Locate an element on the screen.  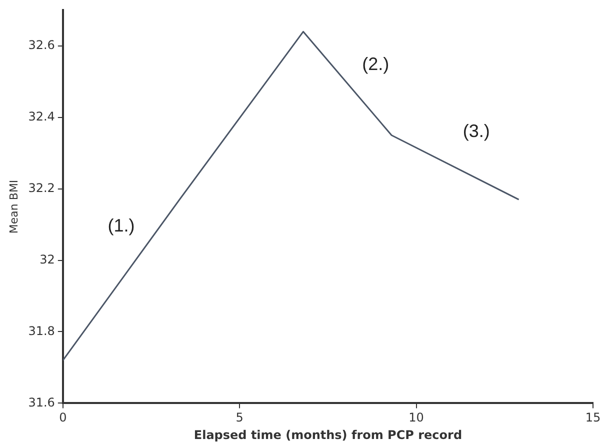
y-tick-label: 32.4 is located at coordinates (41, 117).